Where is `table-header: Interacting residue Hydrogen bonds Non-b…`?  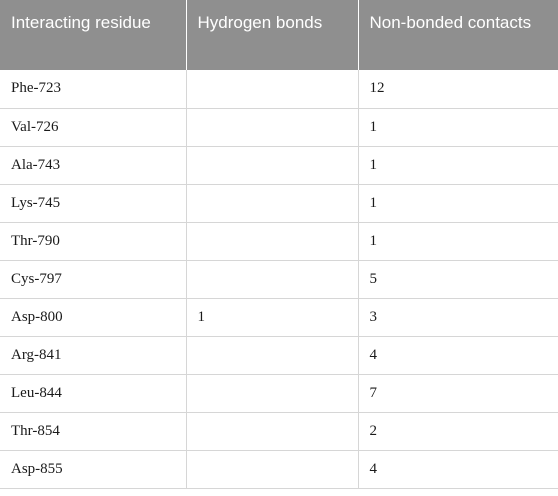 table-header: Interacting residue Hydrogen bonds Non-b… is located at coordinates (279, 35).